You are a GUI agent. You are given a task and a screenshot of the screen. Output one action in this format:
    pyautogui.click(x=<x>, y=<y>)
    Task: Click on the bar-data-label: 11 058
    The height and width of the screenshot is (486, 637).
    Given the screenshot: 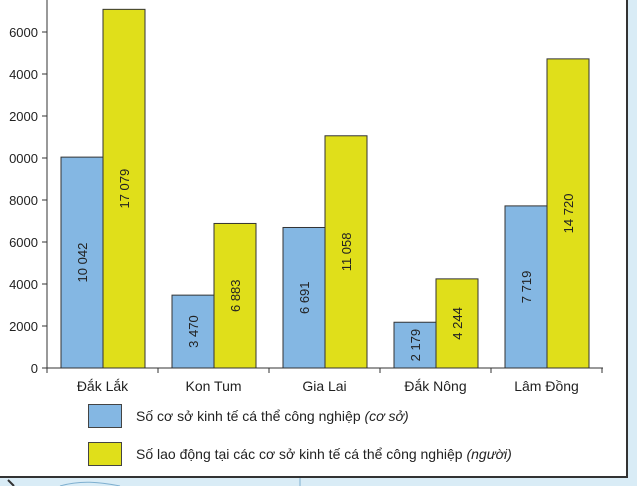 What is the action you would take?
    pyautogui.click(x=346, y=251)
    